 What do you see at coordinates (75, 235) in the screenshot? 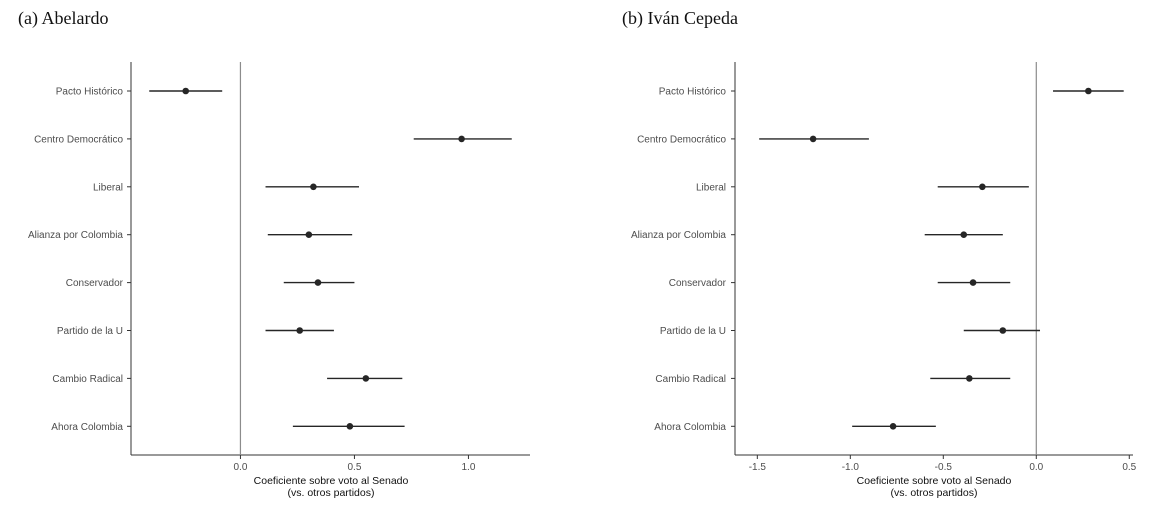
I see `panel-a-y-tick-label: Alianza por Colombia` at bounding box center [75, 235].